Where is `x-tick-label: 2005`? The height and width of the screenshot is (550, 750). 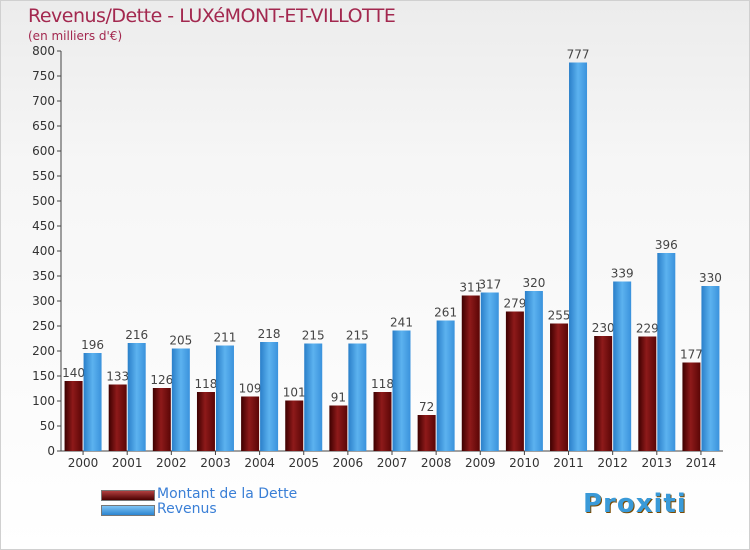
x-tick-label: 2005 is located at coordinates (303, 463).